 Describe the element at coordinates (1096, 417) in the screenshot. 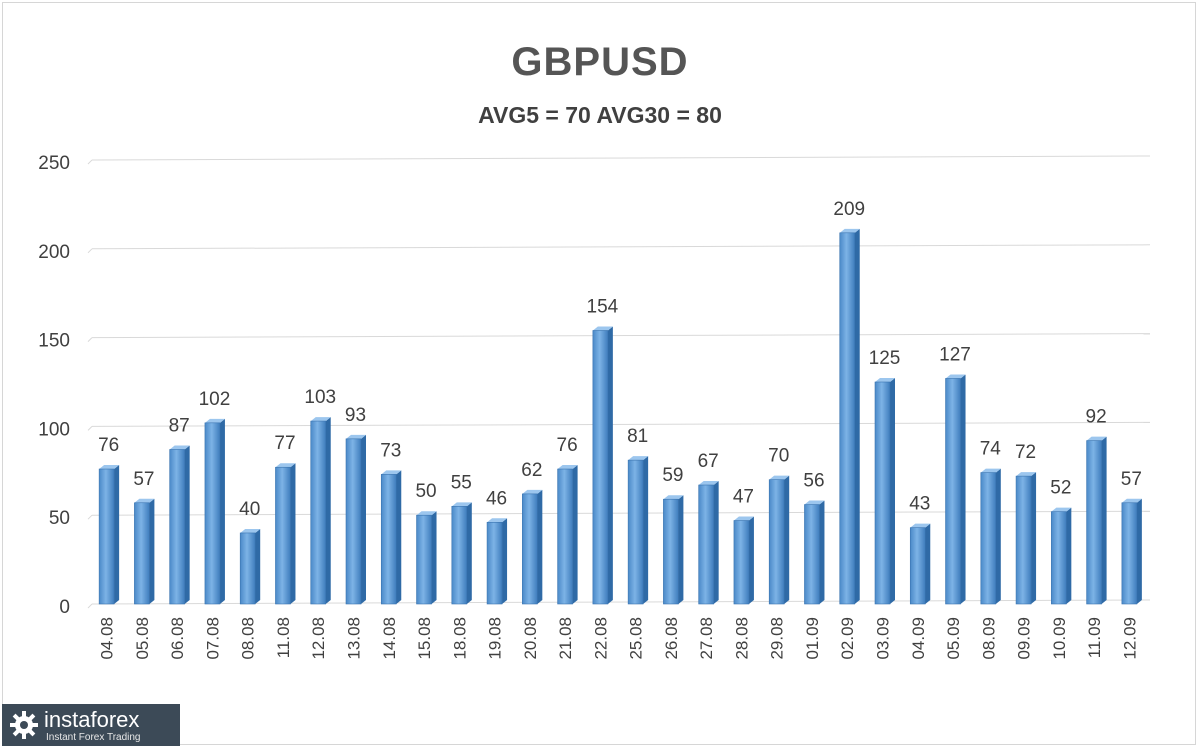

I see `data-label: 92` at that location.